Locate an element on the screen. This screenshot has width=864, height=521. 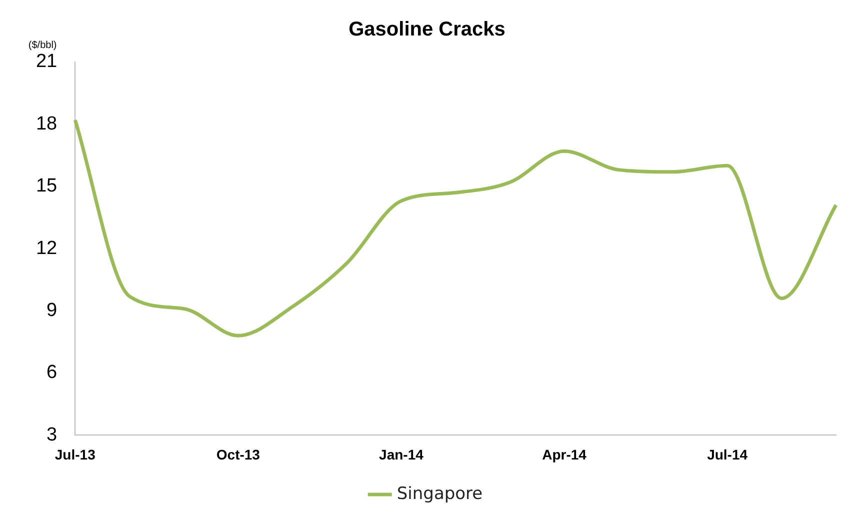
y-tick-label: 21 is located at coordinates (47, 61).